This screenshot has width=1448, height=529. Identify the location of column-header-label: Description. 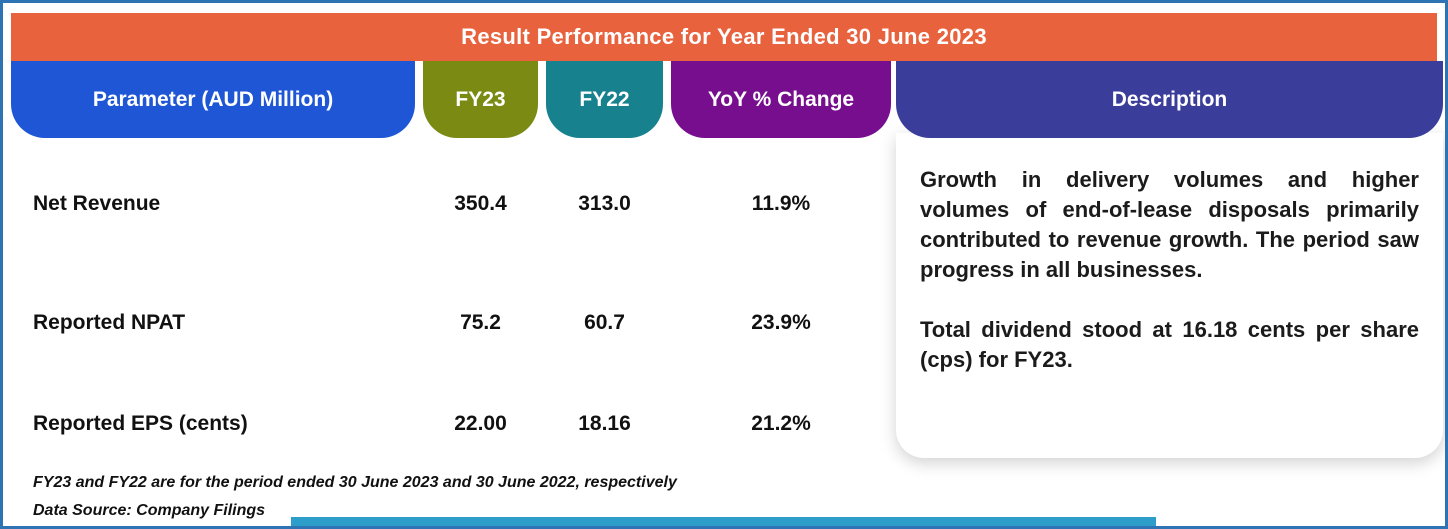
(1169, 99).